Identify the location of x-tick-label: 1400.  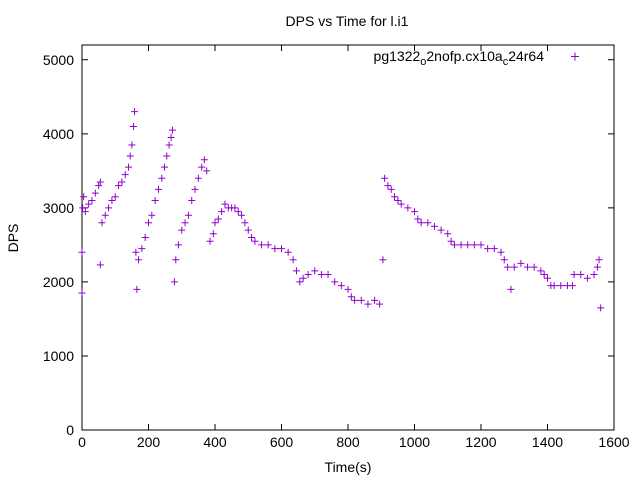
(547, 442).